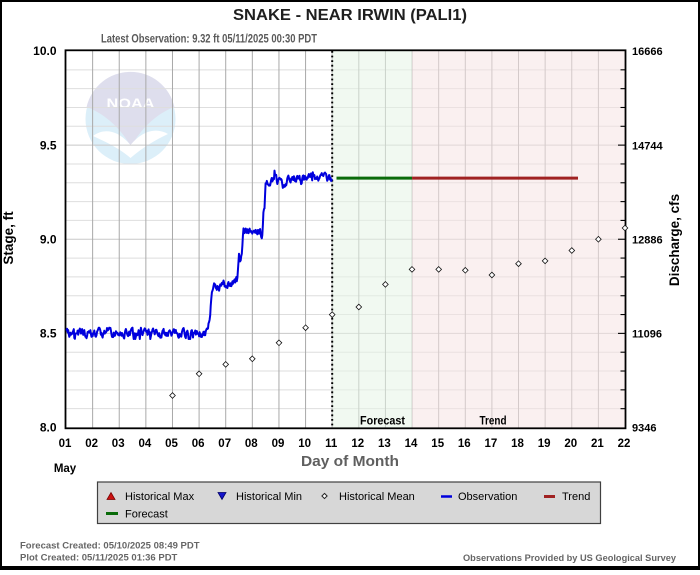 The height and width of the screenshot is (575, 700). What do you see at coordinates (8, 238) in the screenshot?
I see `svg-text: Stage, ft` at bounding box center [8, 238].